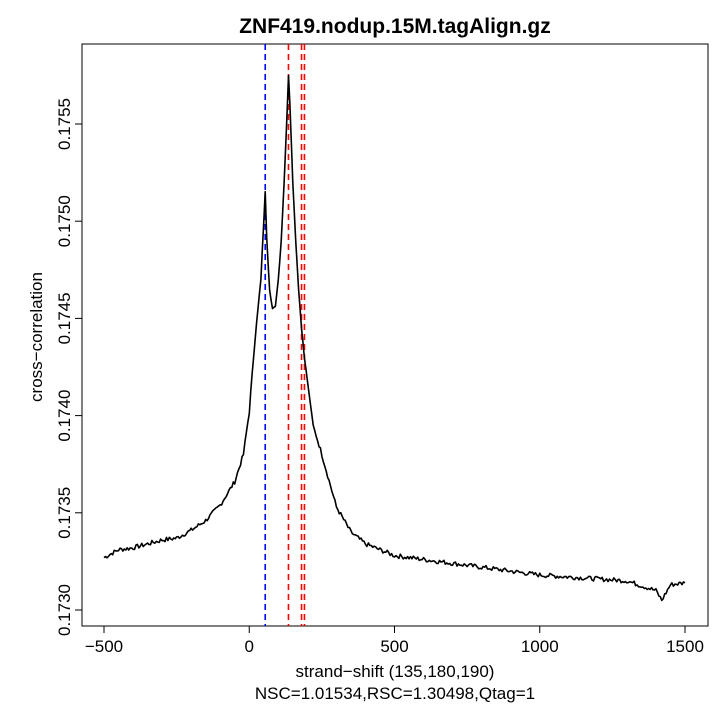 The image size is (720, 720). What do you see at coordinates (395, 26) in the screenshot?
I see `chart-title: ZNF419.nodup.15M.tagAlign.gz` at bounding box center [395, 26].